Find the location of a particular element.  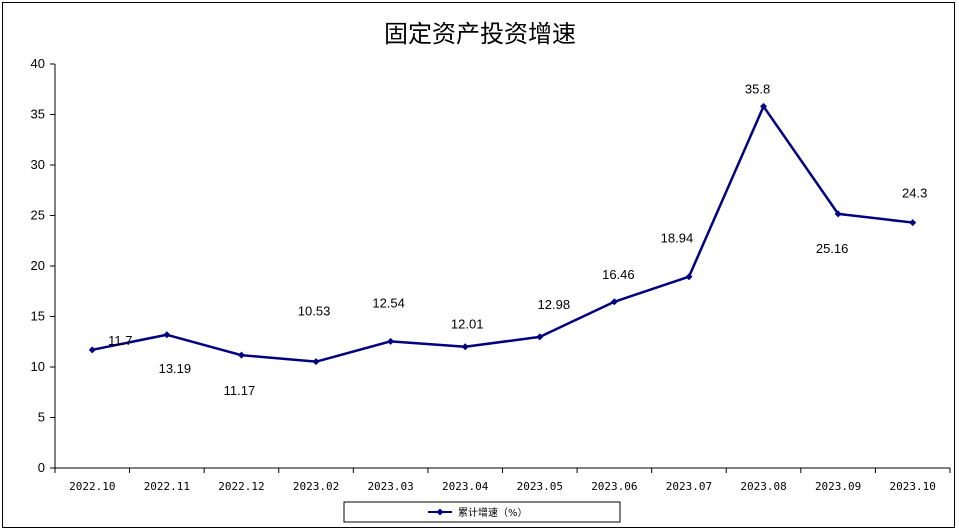

y-tick-label: 0 is located at coordinates (41, 467).